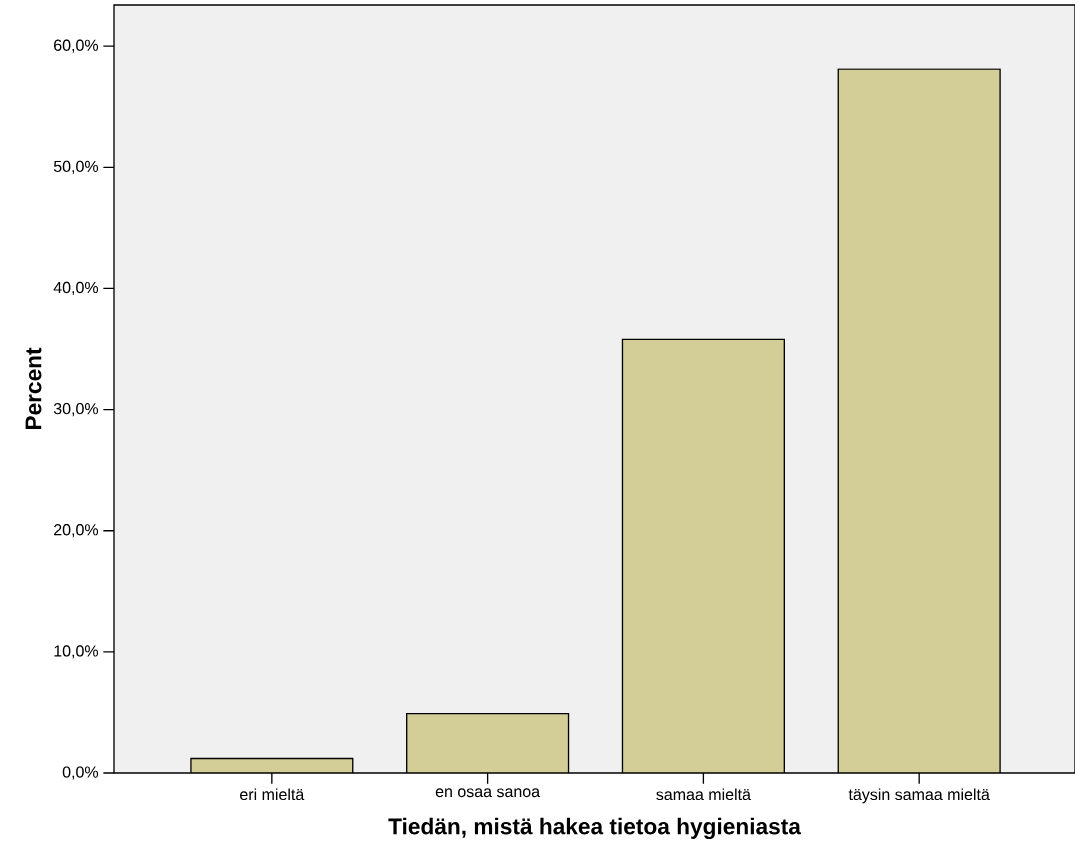 The image size is (1075, 858). What do you see at coordinates (595, 828) in the screenshot?
I see `x-axis-title: Tiedän, mistä hakea tietoa hygieniasta` at bounding box center [595, 828].